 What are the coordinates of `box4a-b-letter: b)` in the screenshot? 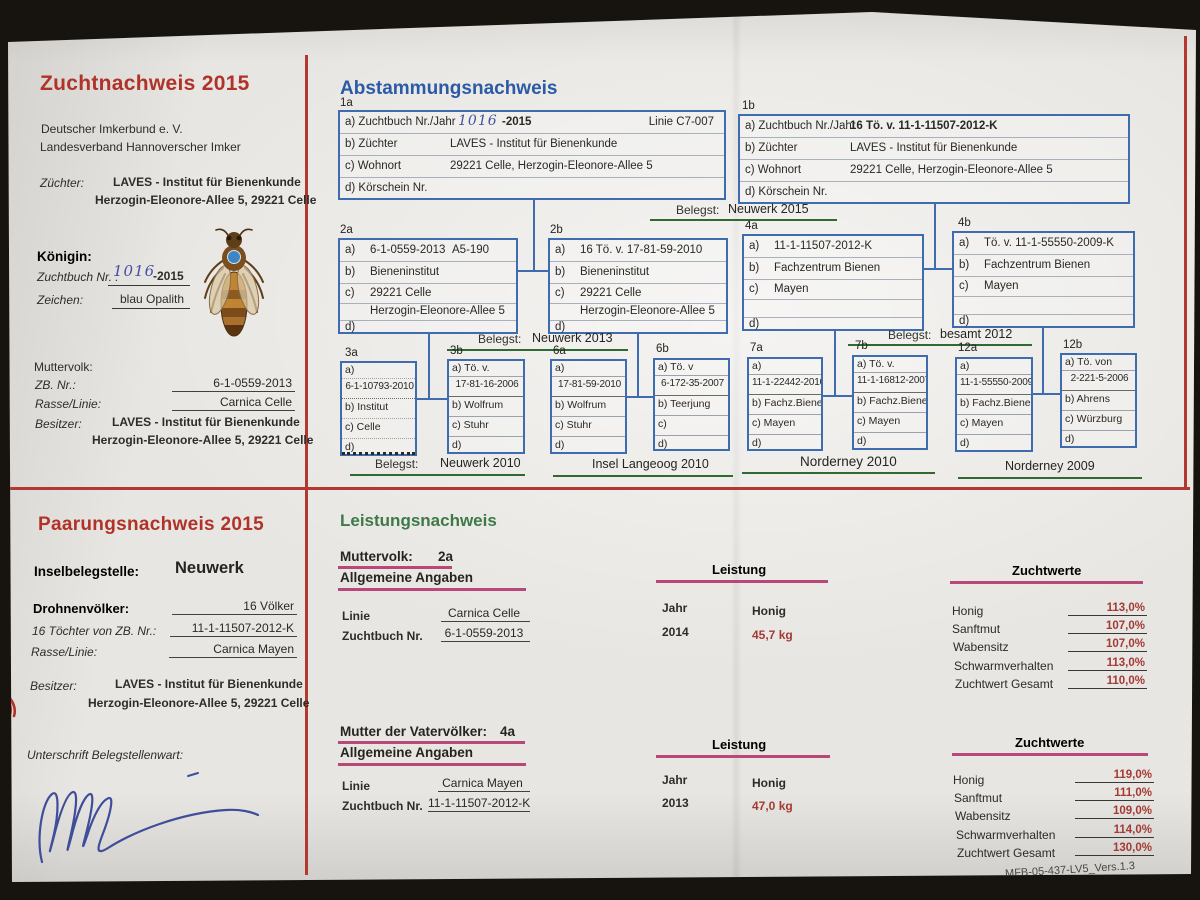 It's located at (754, 268).